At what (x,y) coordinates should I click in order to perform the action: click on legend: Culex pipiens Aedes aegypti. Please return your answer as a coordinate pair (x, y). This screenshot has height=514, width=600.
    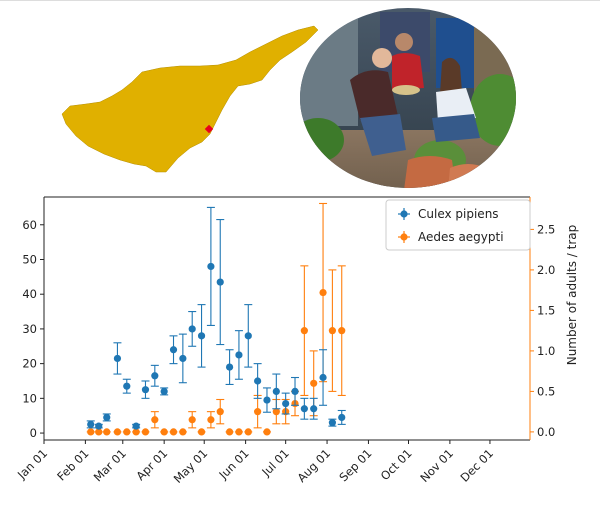
    Looking at the image, I should click on (458, 225).